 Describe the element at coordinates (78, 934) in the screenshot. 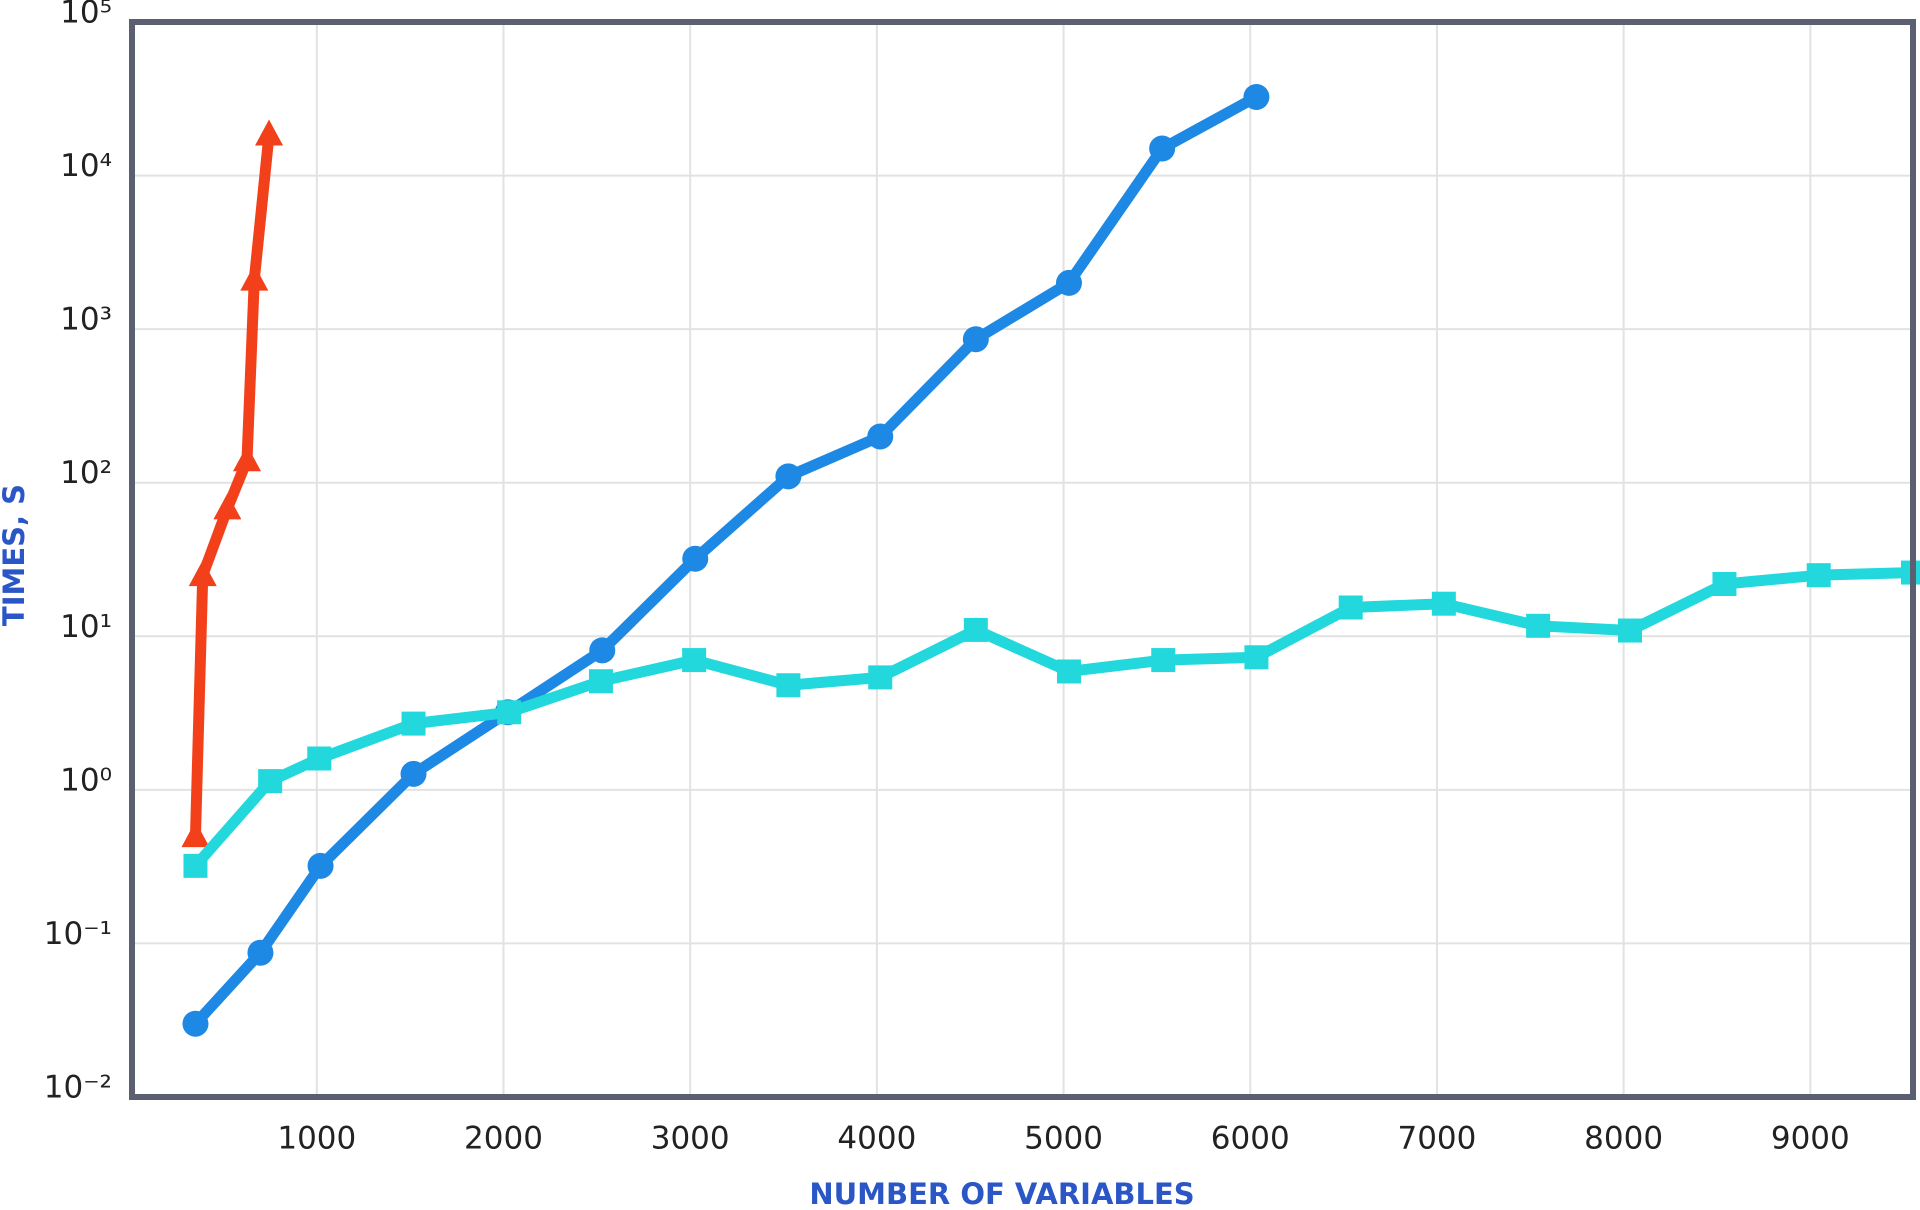

I see `y-tick-label: 10⁻¹` at that location.